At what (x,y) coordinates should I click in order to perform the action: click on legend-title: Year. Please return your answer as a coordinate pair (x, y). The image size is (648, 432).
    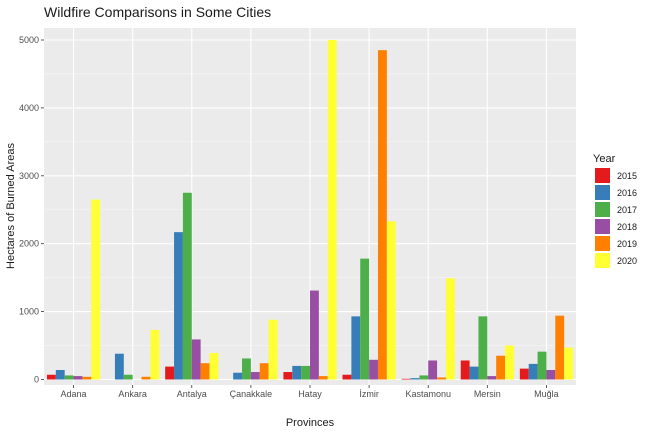
    Looking at the image, I should click on (604, 159).